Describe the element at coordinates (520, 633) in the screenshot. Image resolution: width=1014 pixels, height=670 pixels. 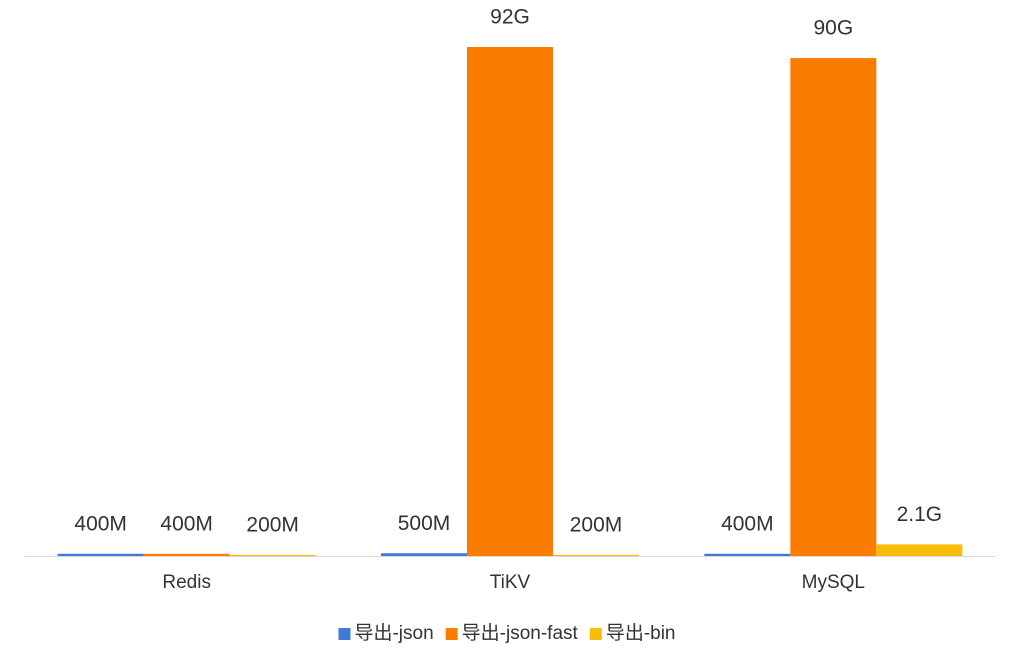
I see `legend-label: 导出-json-fast` at that location.